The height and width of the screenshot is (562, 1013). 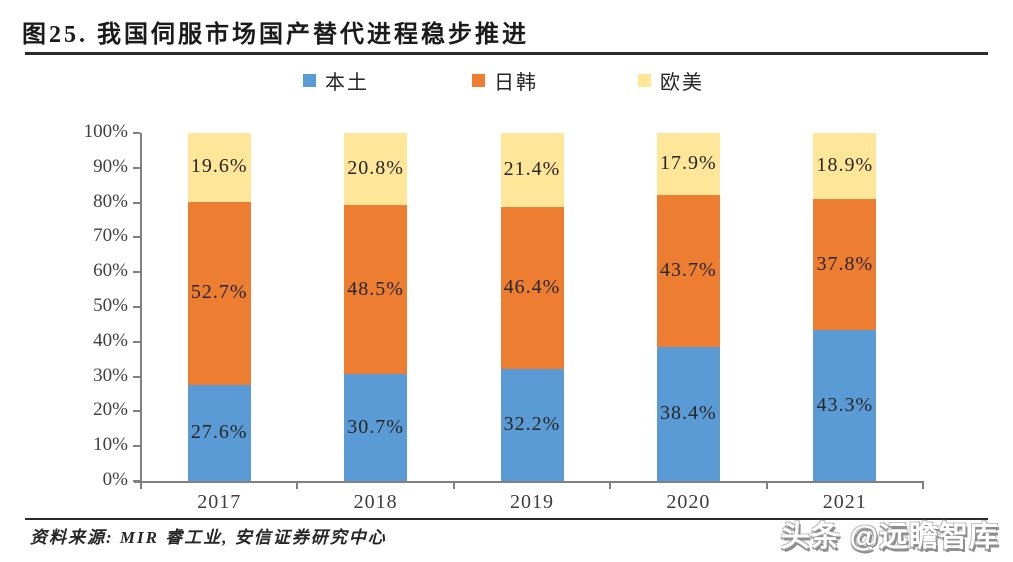 I want to click on chart-legend: 本土 日韩 欧美, so click(x=506, y=80).